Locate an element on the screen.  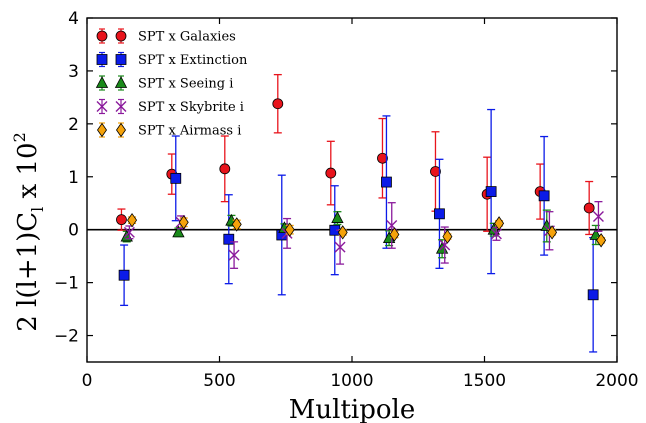
y-tick-label: 0 is located at coordinates (73, 231).